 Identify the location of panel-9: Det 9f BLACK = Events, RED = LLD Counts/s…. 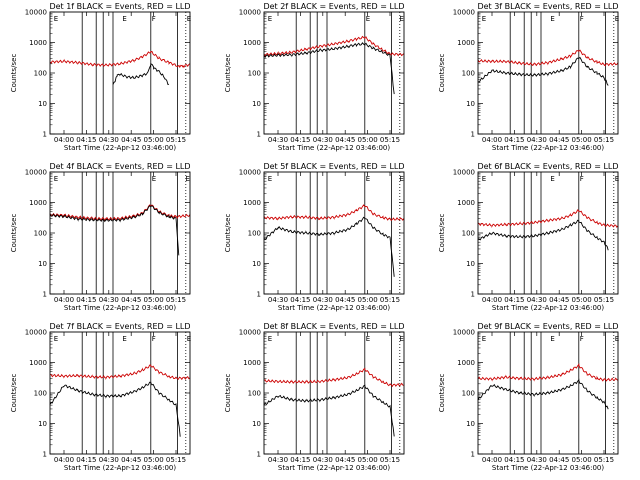
(528, 397).